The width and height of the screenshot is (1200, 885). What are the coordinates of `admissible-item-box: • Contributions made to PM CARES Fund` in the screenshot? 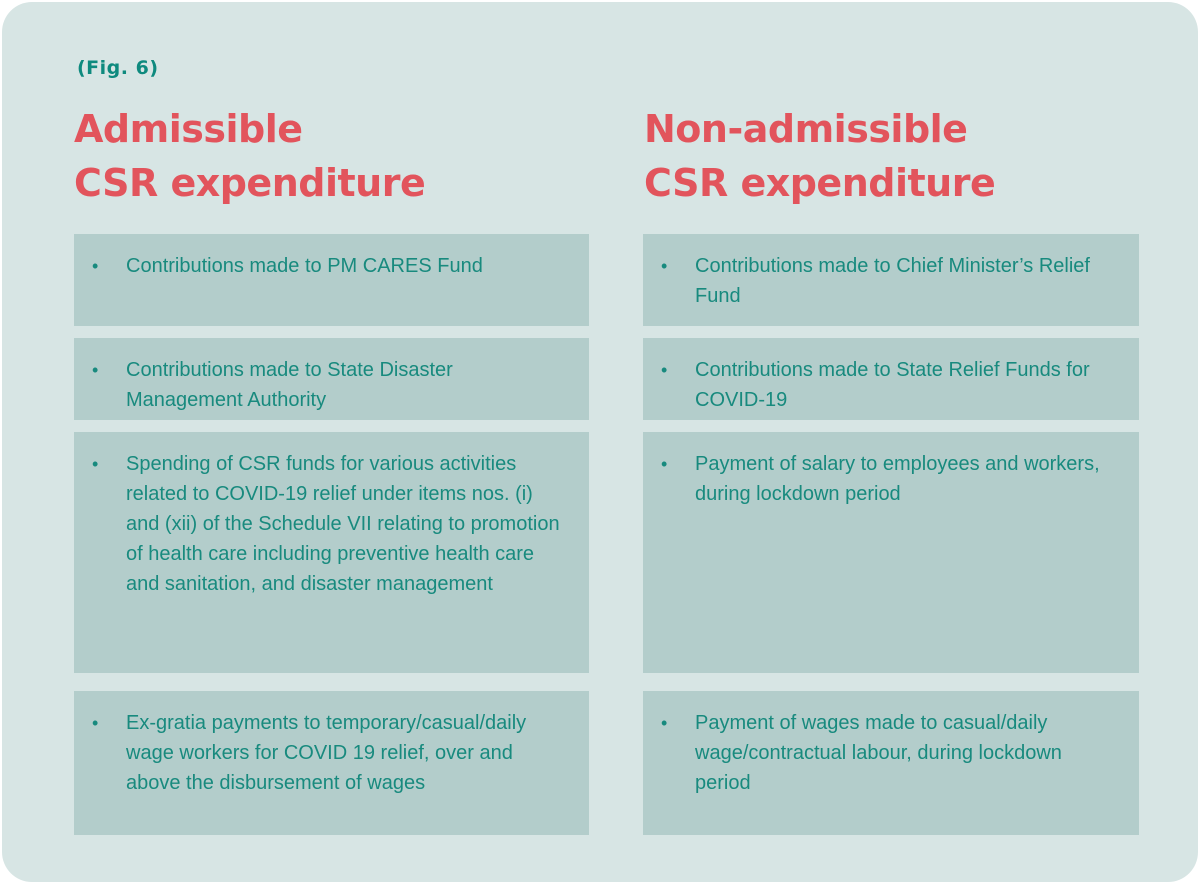 It's located at (331, 280).